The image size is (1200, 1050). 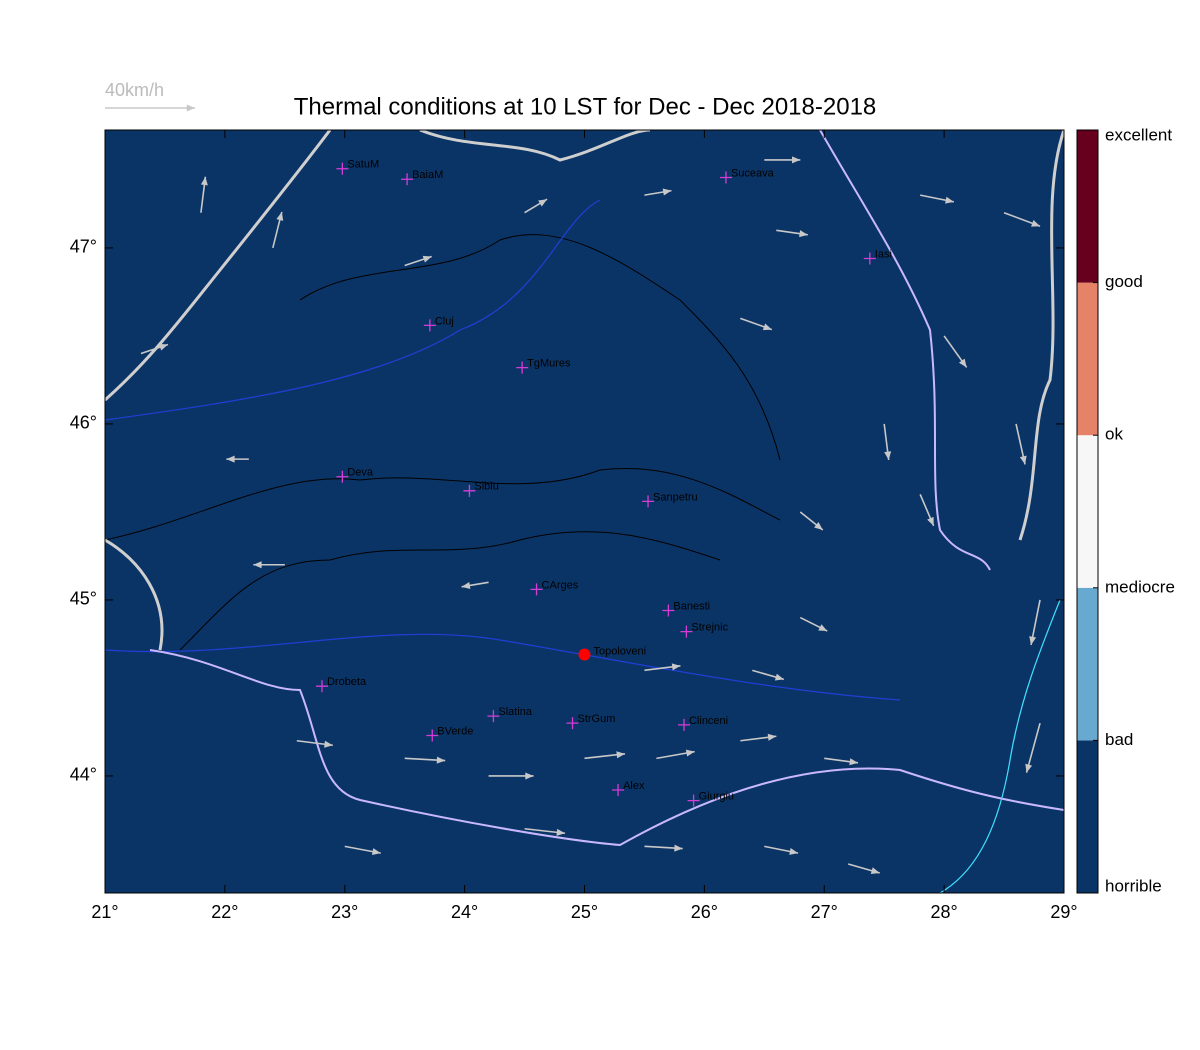 What do you see at coordinates (691, 606) in the screenshot?
I see `city-label: Banesti` at bounding box center [691, 606].